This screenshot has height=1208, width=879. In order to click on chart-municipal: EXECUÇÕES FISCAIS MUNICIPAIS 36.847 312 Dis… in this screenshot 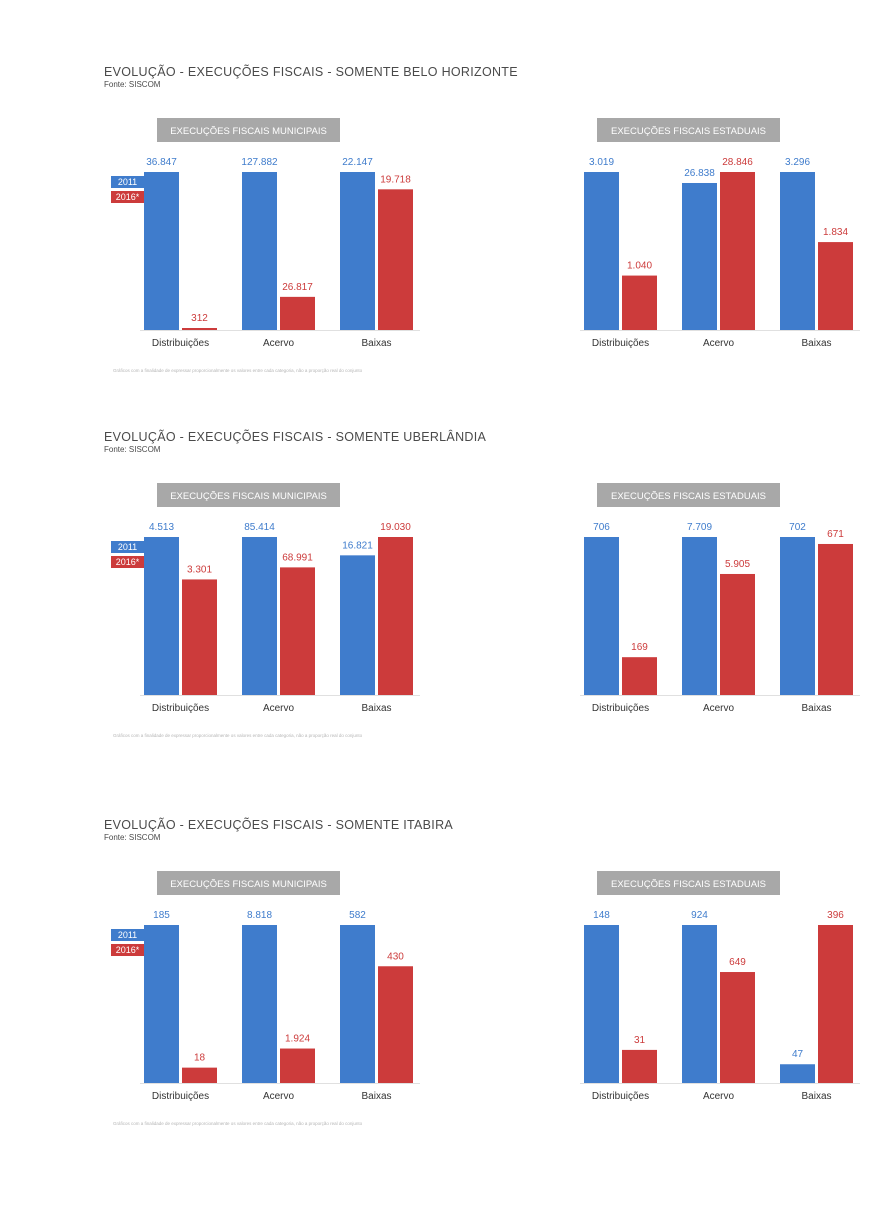, I will do `click(280, 233)`.